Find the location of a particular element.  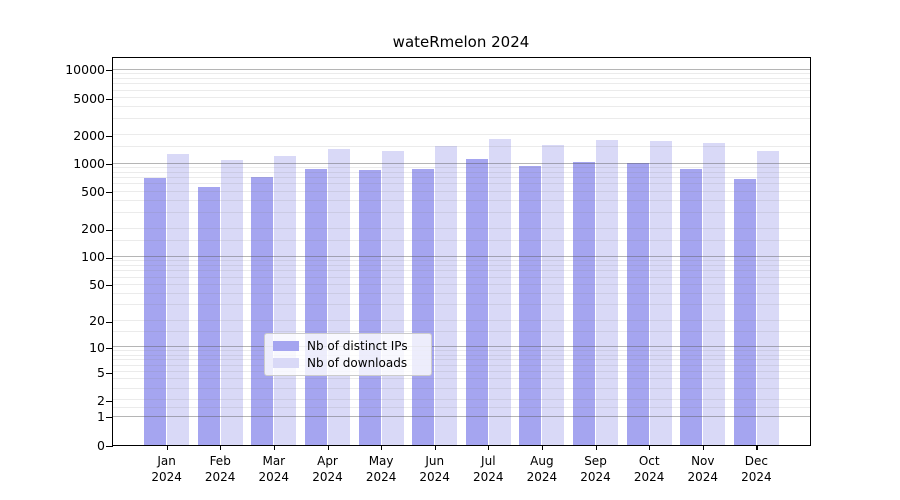

x-tick-label-dec: Dec 2024 is located at coordinates (756, 469).